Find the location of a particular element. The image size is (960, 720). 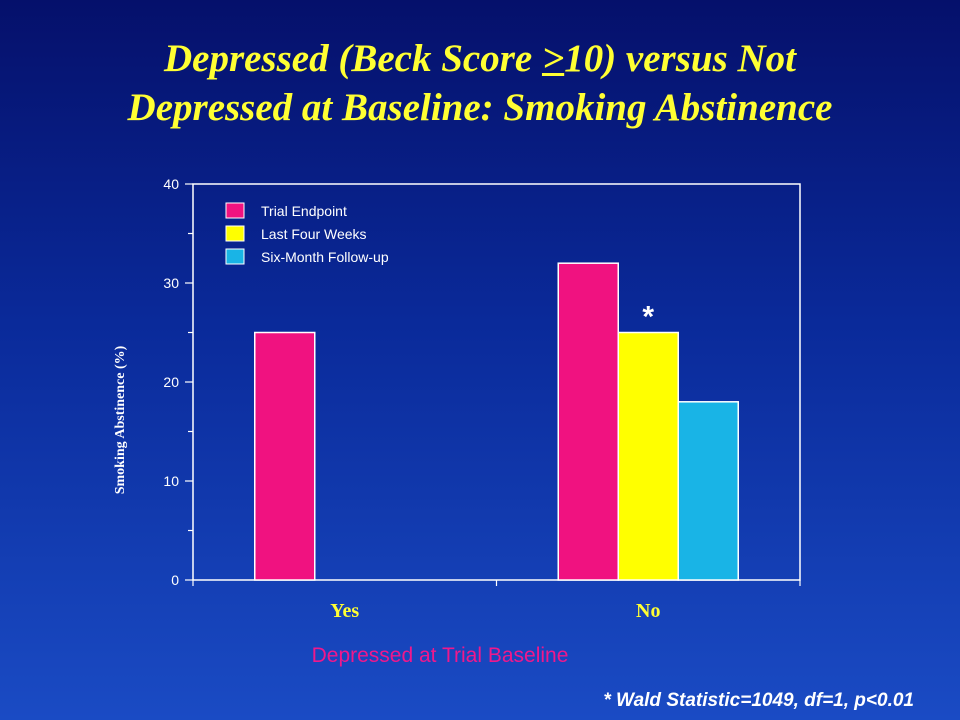

legend-label: Six-Month Follow-up is located at coordinates (325, 257).